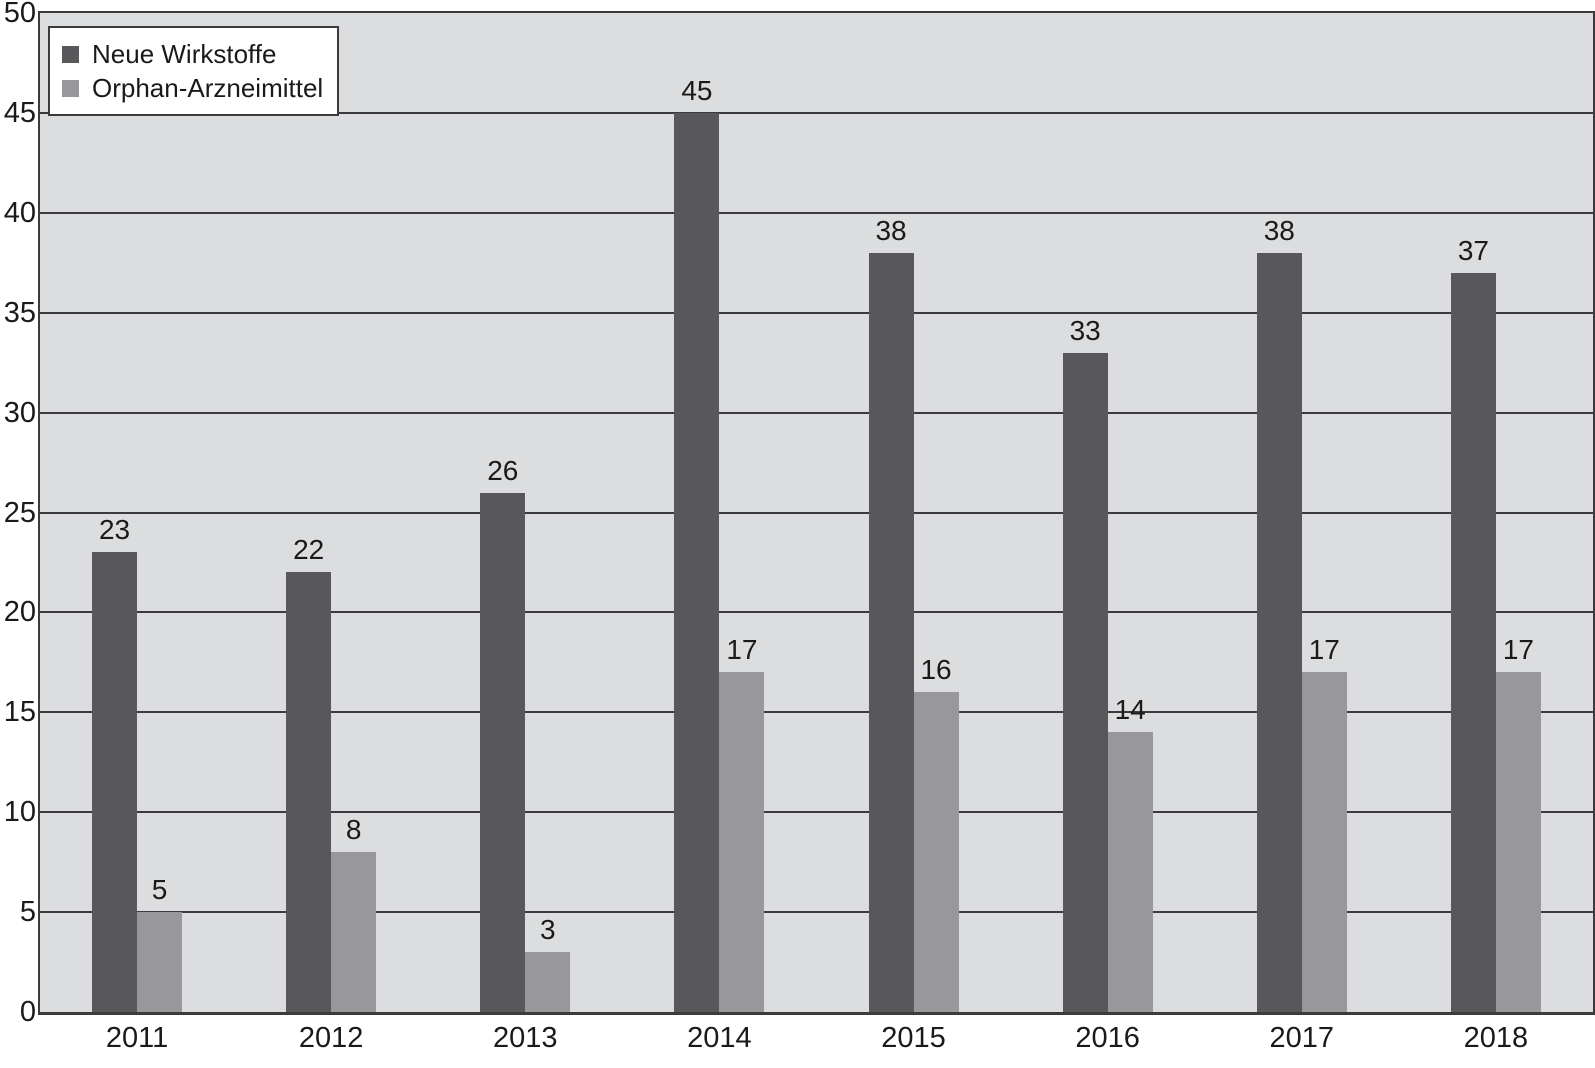  Describe the element at coordinates (19, 512) in the screenshot. I see `y-tick-label: 25` at that location.